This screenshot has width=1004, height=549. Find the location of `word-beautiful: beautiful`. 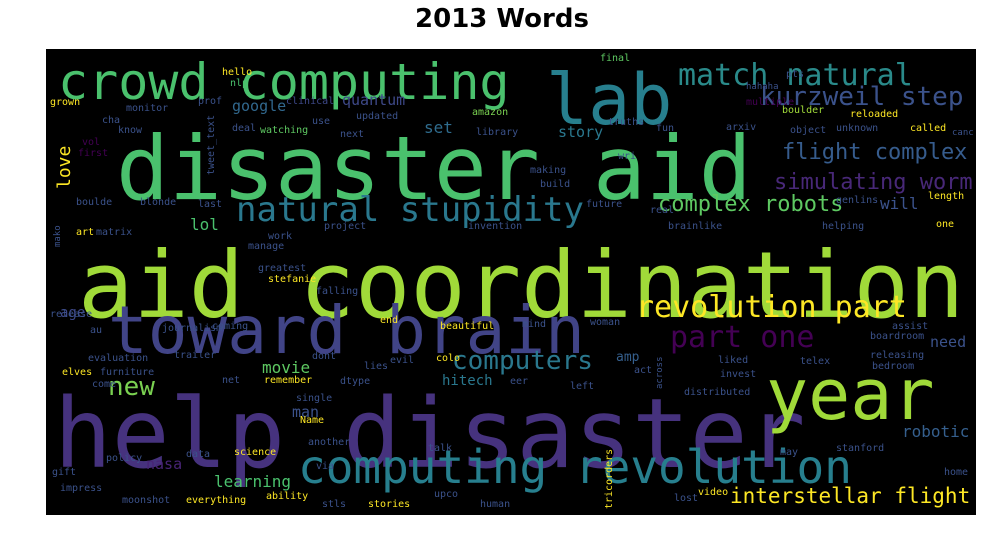

word-beautiful: beautiful is located at coordinates (467, 326).